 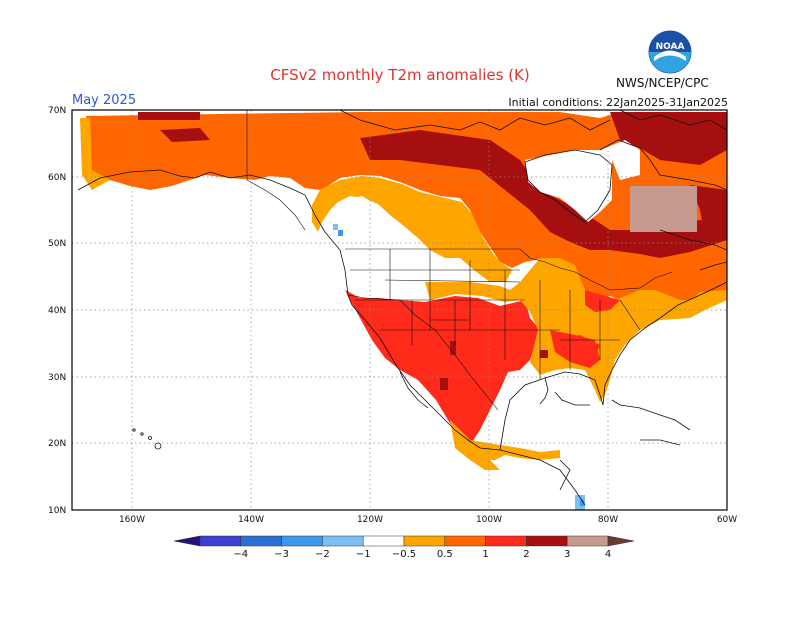 What do you see at coordinates (57, 511) in the screenshot?
I see `lat-label: 10N` at bounding box center [57, 511].